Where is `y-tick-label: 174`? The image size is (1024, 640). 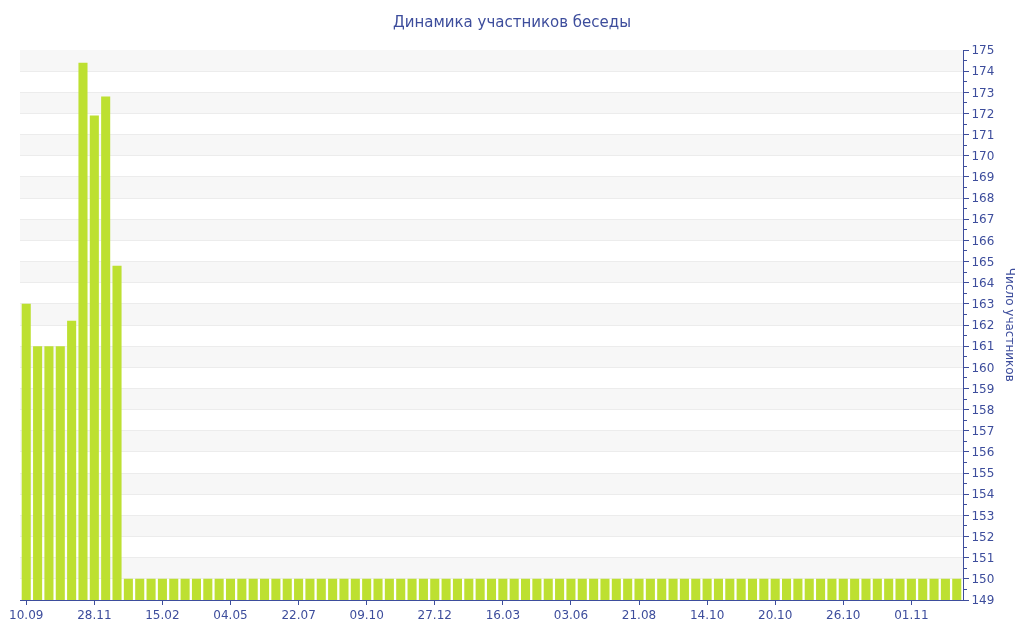
y-tick-label: 174 is located at coordinates (983, 71).